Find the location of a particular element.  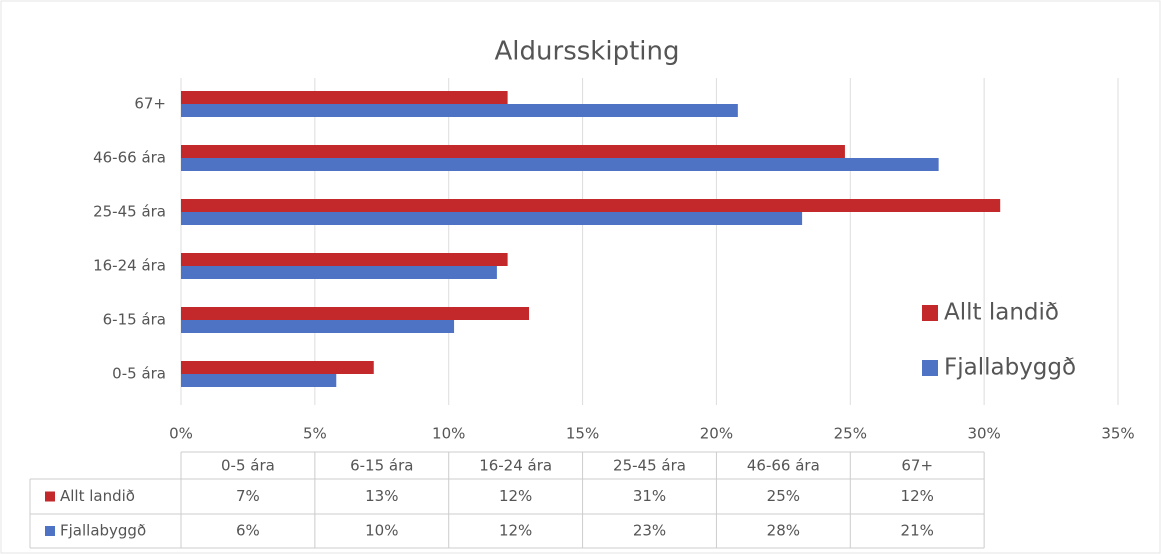

table-header: 0-5 ára is located at coordinates (248, 466).